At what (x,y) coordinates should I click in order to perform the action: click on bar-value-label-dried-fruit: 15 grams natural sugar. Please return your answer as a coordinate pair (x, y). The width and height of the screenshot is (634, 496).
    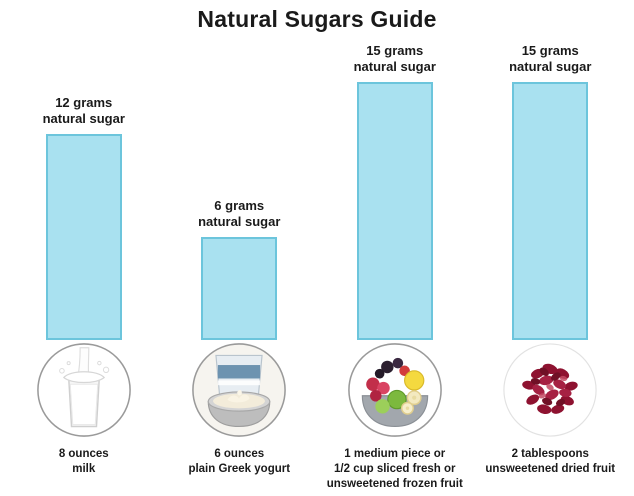
    Looking at the image, I should click on (550, 58).